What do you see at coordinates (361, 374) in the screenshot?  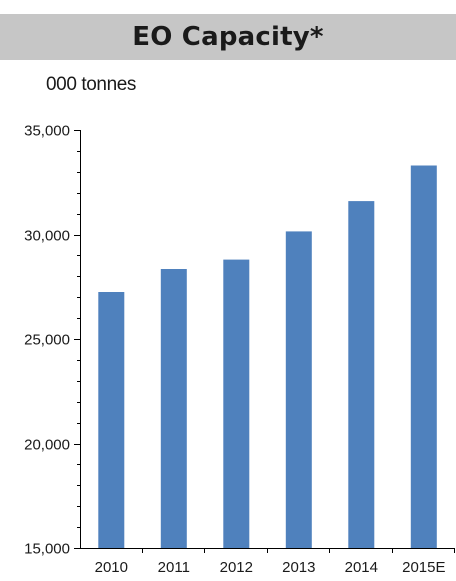 I see `bar-2014` at bounding box center [361, 374].